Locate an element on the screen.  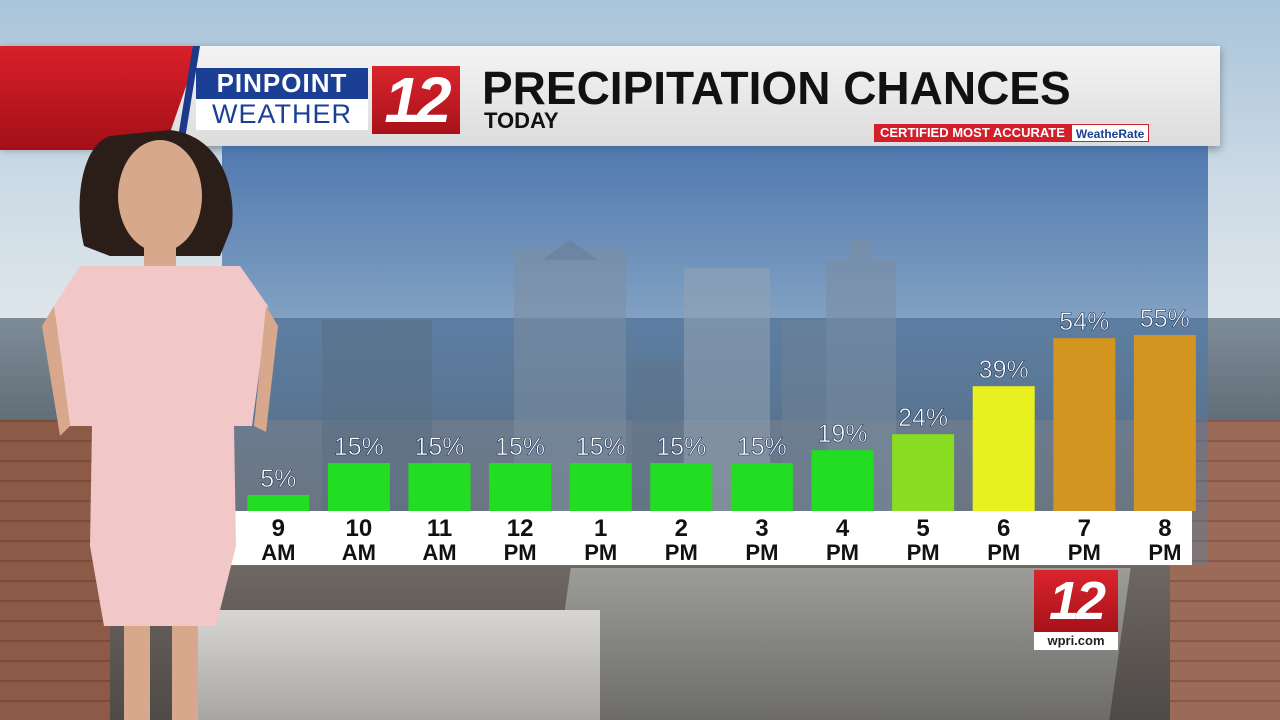
x-tick-ampm-9: PM is located at coordinates (1003, 552).